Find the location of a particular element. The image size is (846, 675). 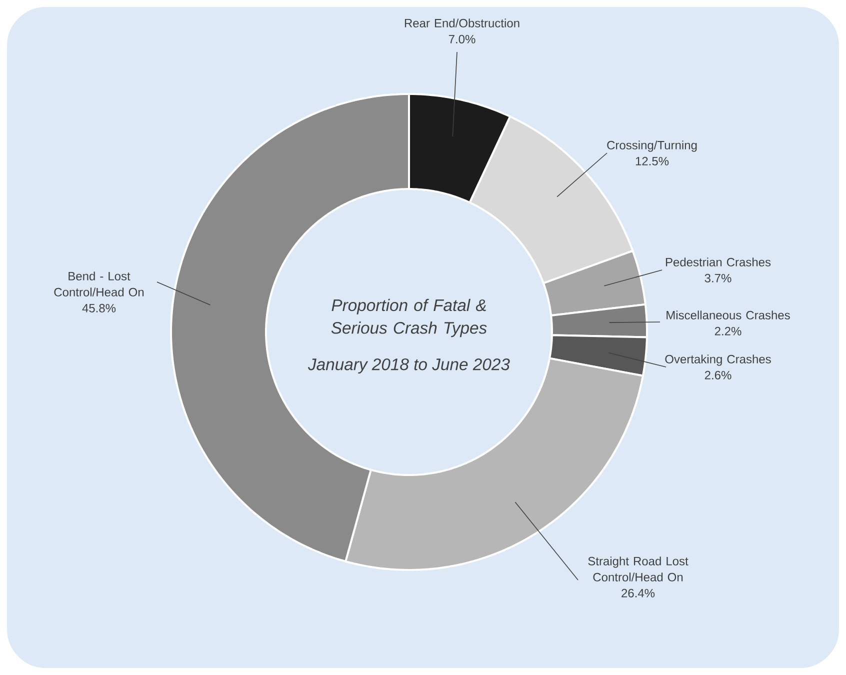

slice-label: Bend - Lost Control/Head On is located at coordinates (99, 284).